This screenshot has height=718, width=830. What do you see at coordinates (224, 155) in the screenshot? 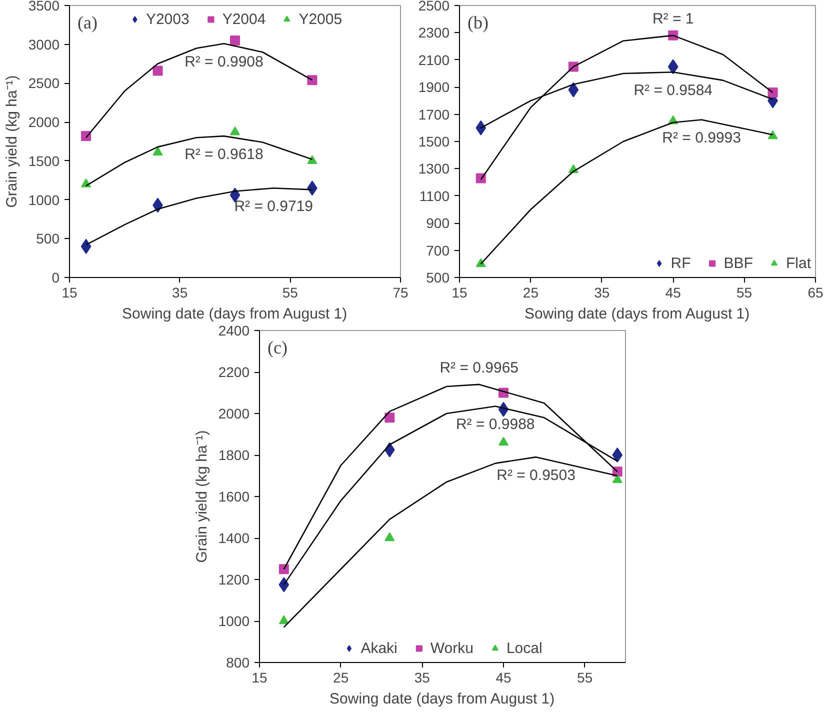
I see `annotation: R² = 0.9618` at bounding box center [224, 155].